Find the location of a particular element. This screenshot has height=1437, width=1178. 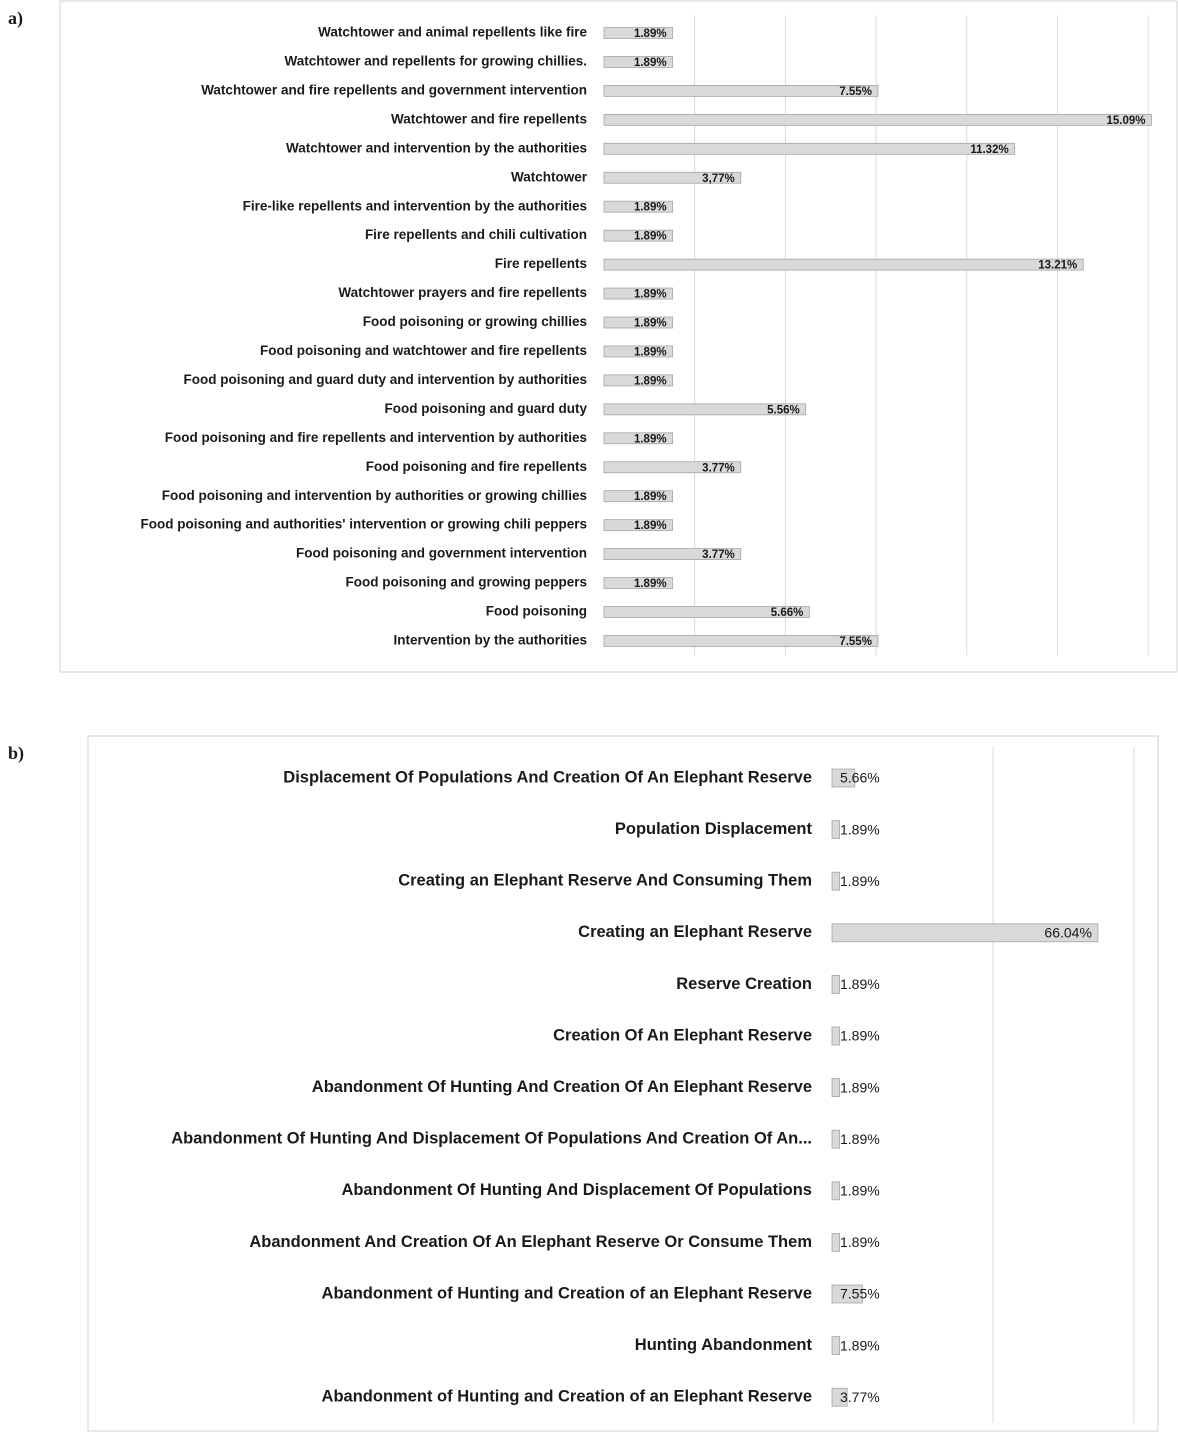

panel-label: a) is located at coordinates (15, 18).